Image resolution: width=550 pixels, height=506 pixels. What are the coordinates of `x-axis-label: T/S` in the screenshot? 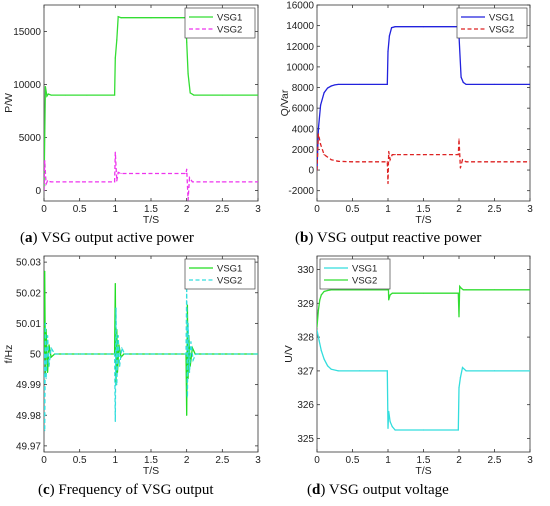 It's located at (423, 220).